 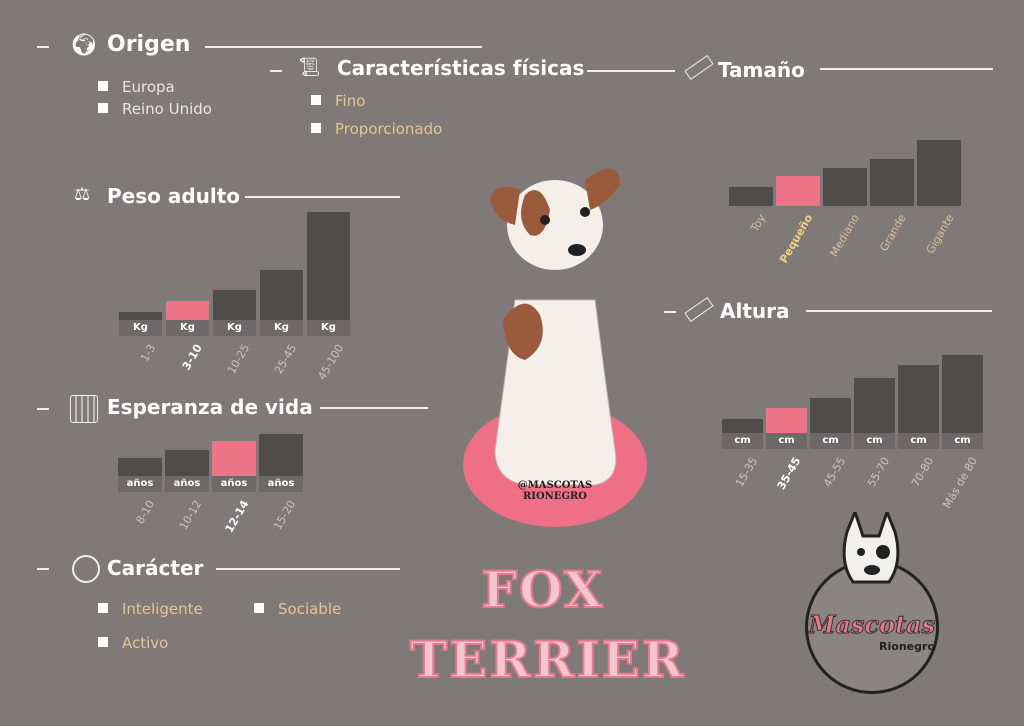 I want to click on peso-category-label: 10-25, so click(x=238, y=359).